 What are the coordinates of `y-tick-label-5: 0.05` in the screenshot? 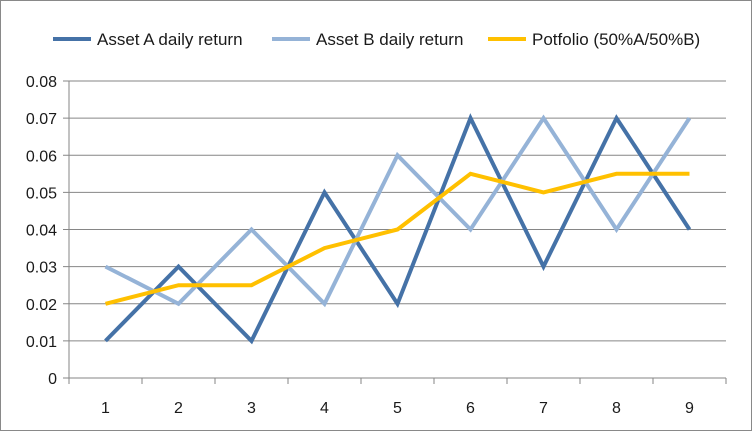 It's located at (41, 193).